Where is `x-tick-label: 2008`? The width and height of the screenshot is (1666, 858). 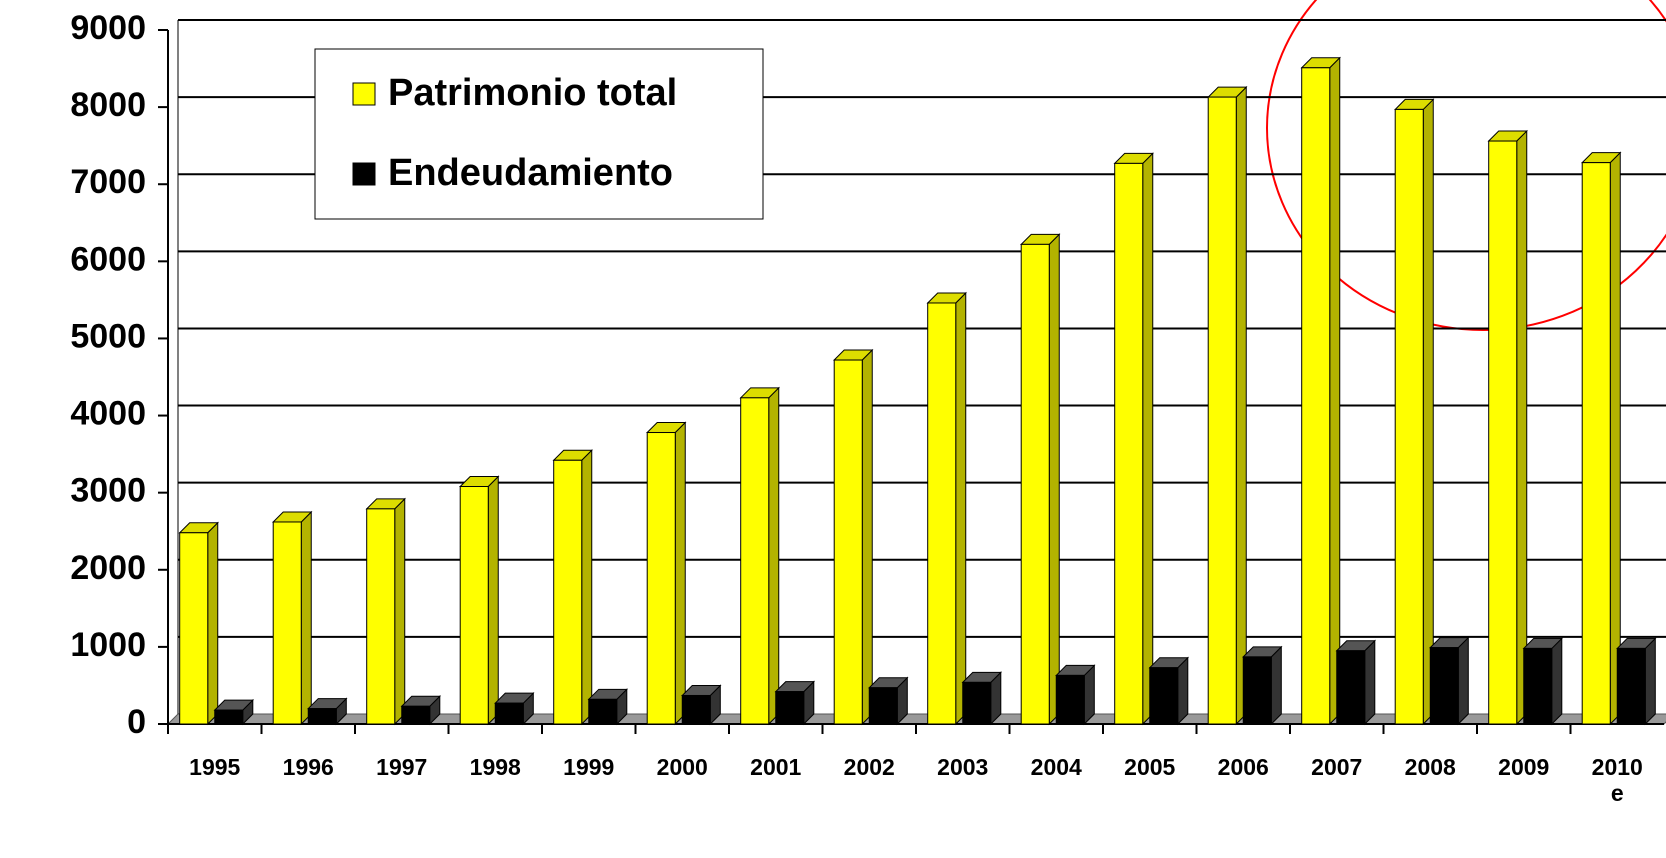
x-tick-label: 2008 is located at coordinates (1430, 767).